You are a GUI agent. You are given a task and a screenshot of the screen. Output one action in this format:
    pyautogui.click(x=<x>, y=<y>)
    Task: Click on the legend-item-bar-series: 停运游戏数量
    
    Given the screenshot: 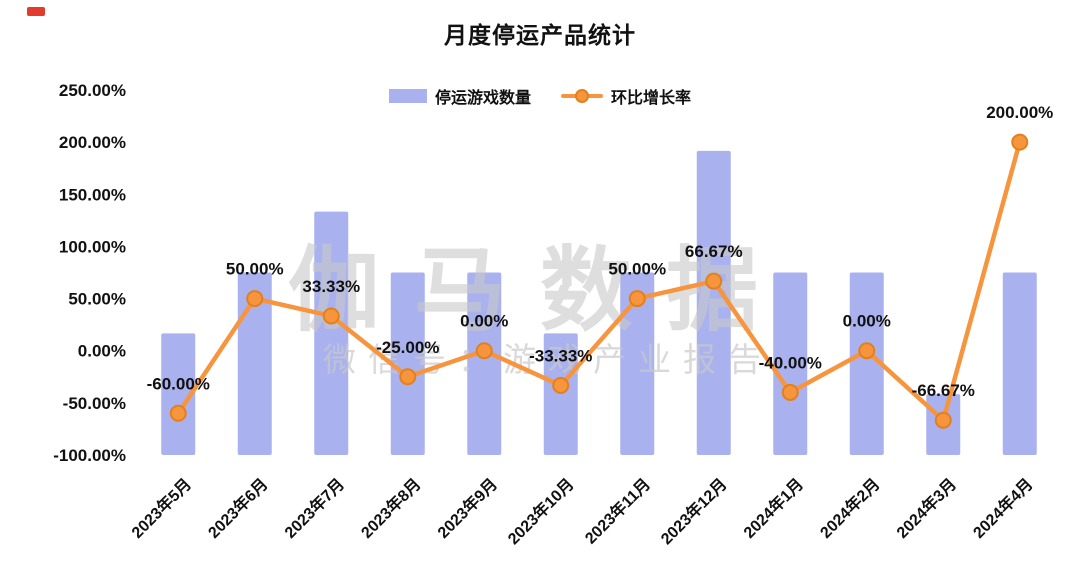 What is the action you would take?
    pyautogui.click(x=459, y=96)
    